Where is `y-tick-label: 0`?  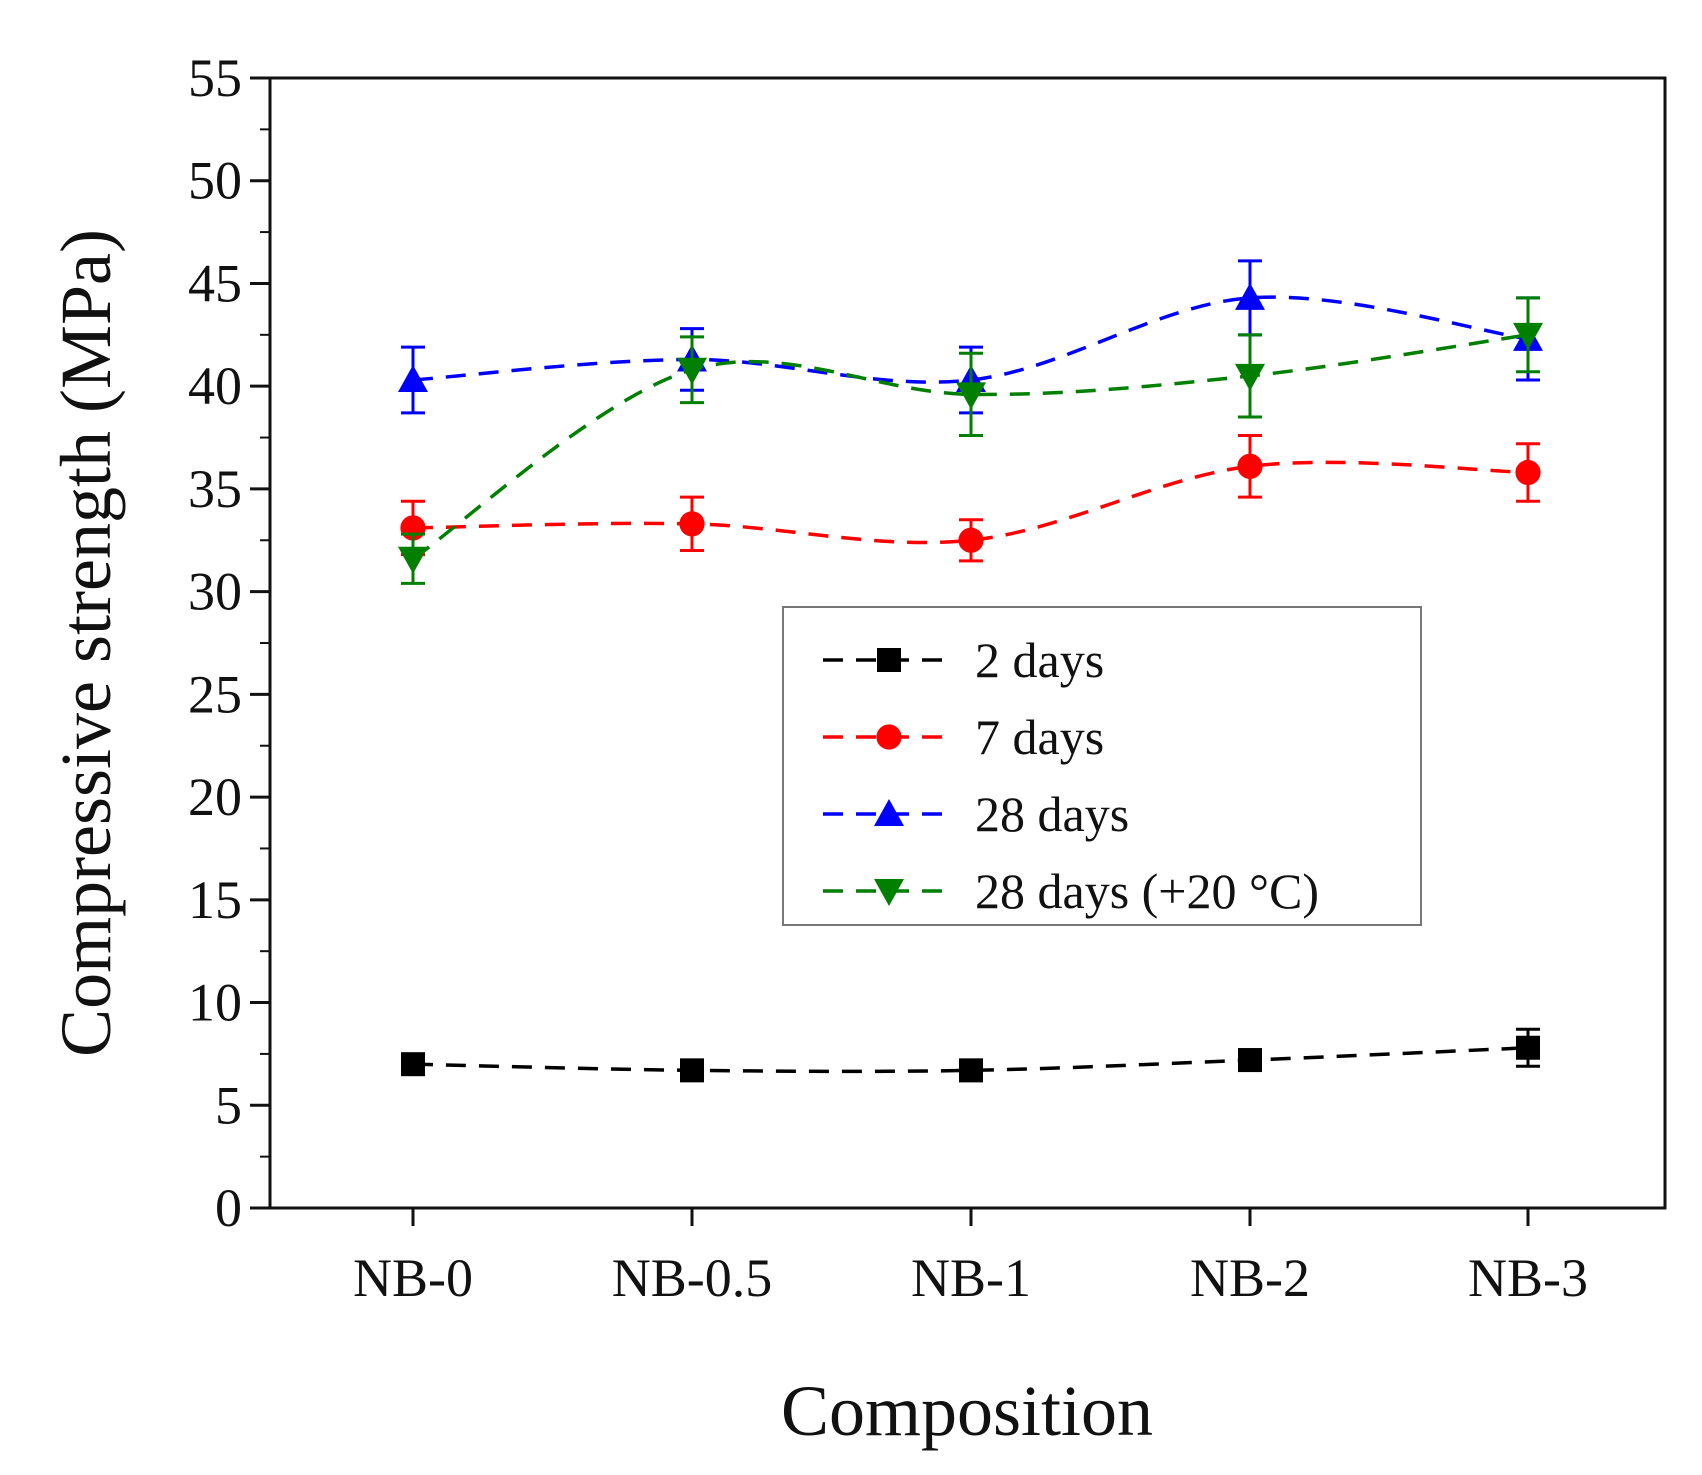 y-tick-label: 0 is located at coordinates (228, 1208).